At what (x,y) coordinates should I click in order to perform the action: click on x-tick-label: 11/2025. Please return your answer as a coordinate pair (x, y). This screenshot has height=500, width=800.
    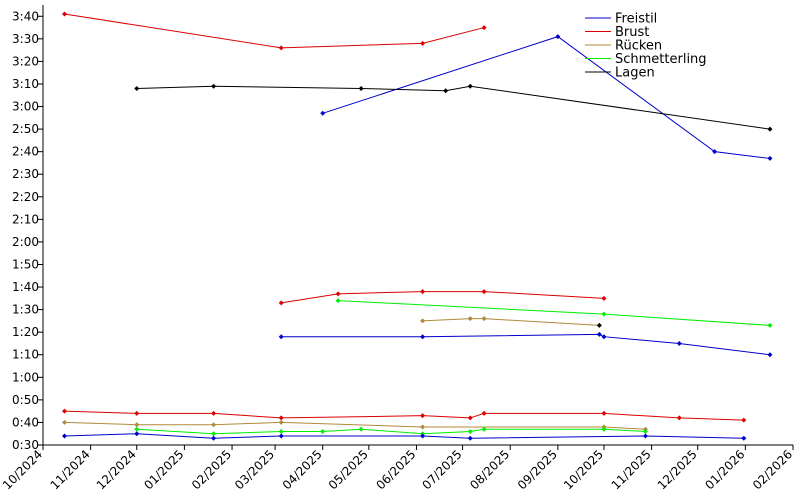
    Looking at the image, I should click on (631, 469).